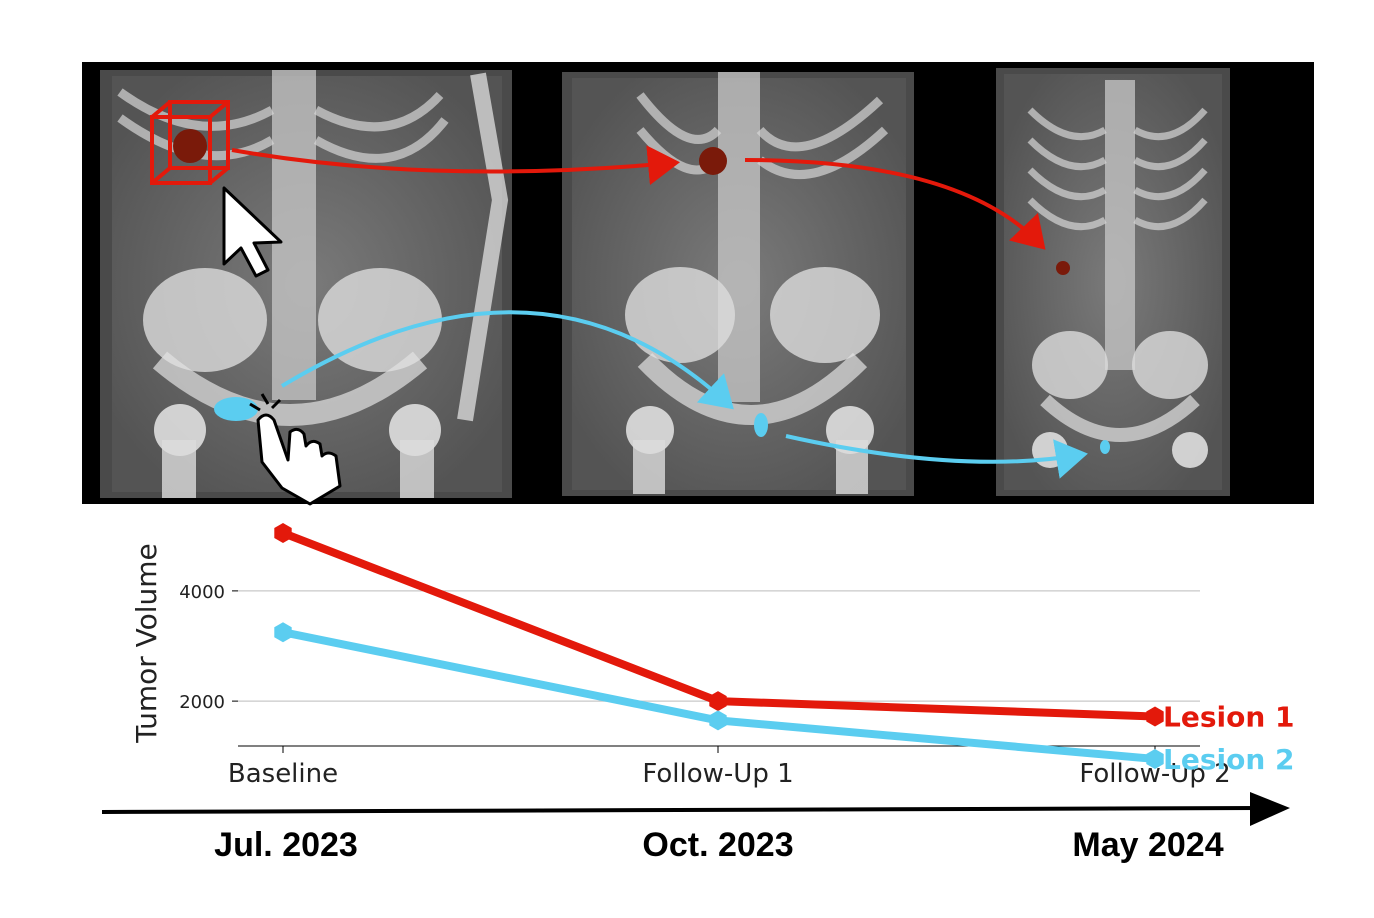 The image size is (1374, 918). I want to click on lesion-1-markers, so click(621, 202).